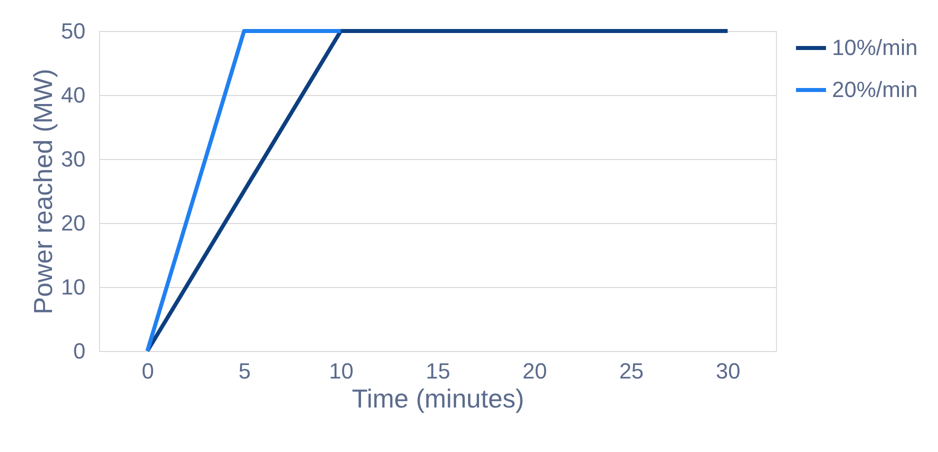 The height and width of the screenshot is (452, 938). I want to click on y-tick-label: 10, so click(73, 287).